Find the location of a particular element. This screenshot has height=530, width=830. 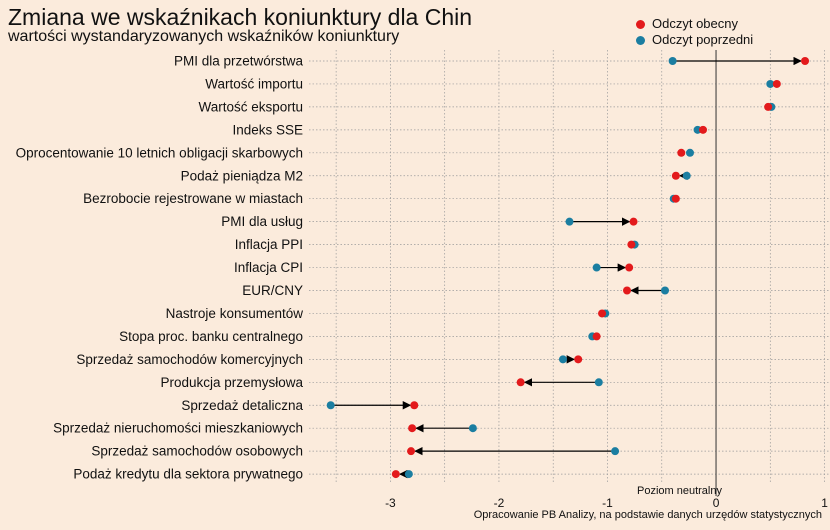

category-label: Wartość importu is located at coordinates (254, 83).